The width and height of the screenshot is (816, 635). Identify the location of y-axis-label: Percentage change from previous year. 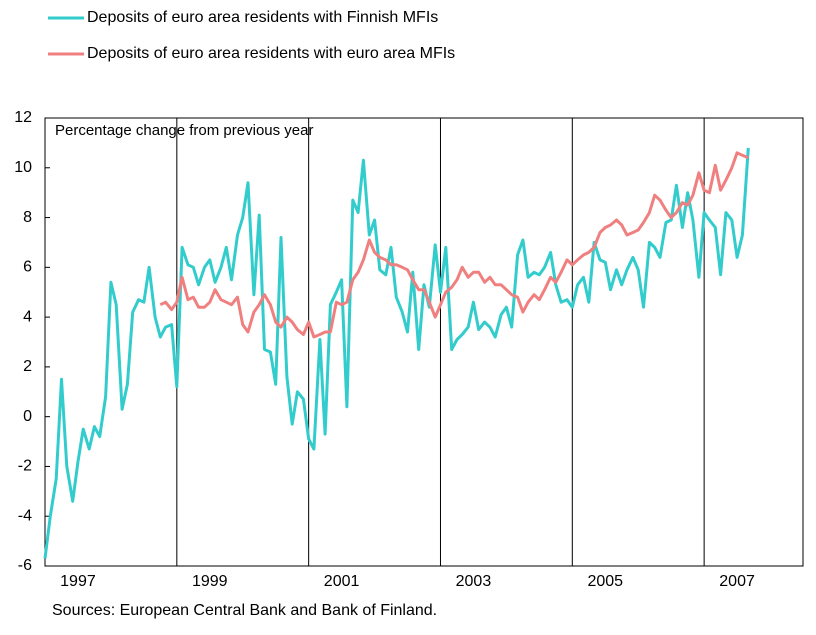
(184, 130).